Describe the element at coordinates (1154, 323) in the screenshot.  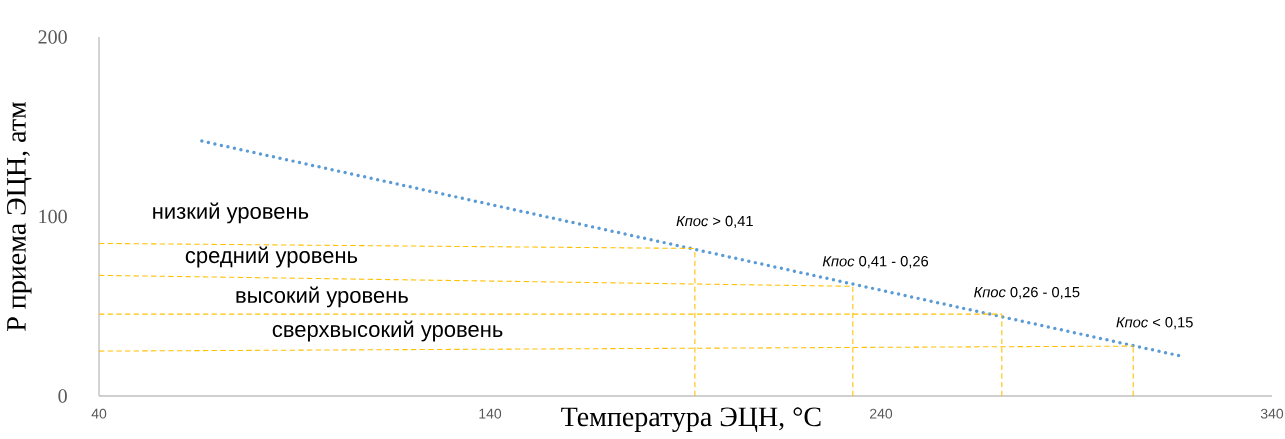
I see `annotation: Кпос < 0,15` at that location.